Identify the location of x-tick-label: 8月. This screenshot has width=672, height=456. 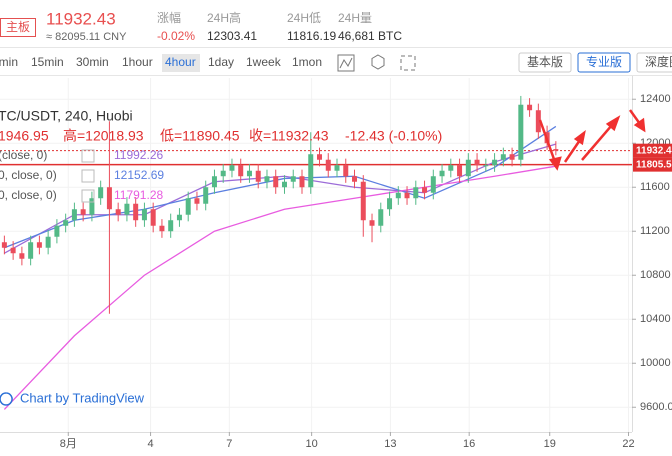
(68, 444).